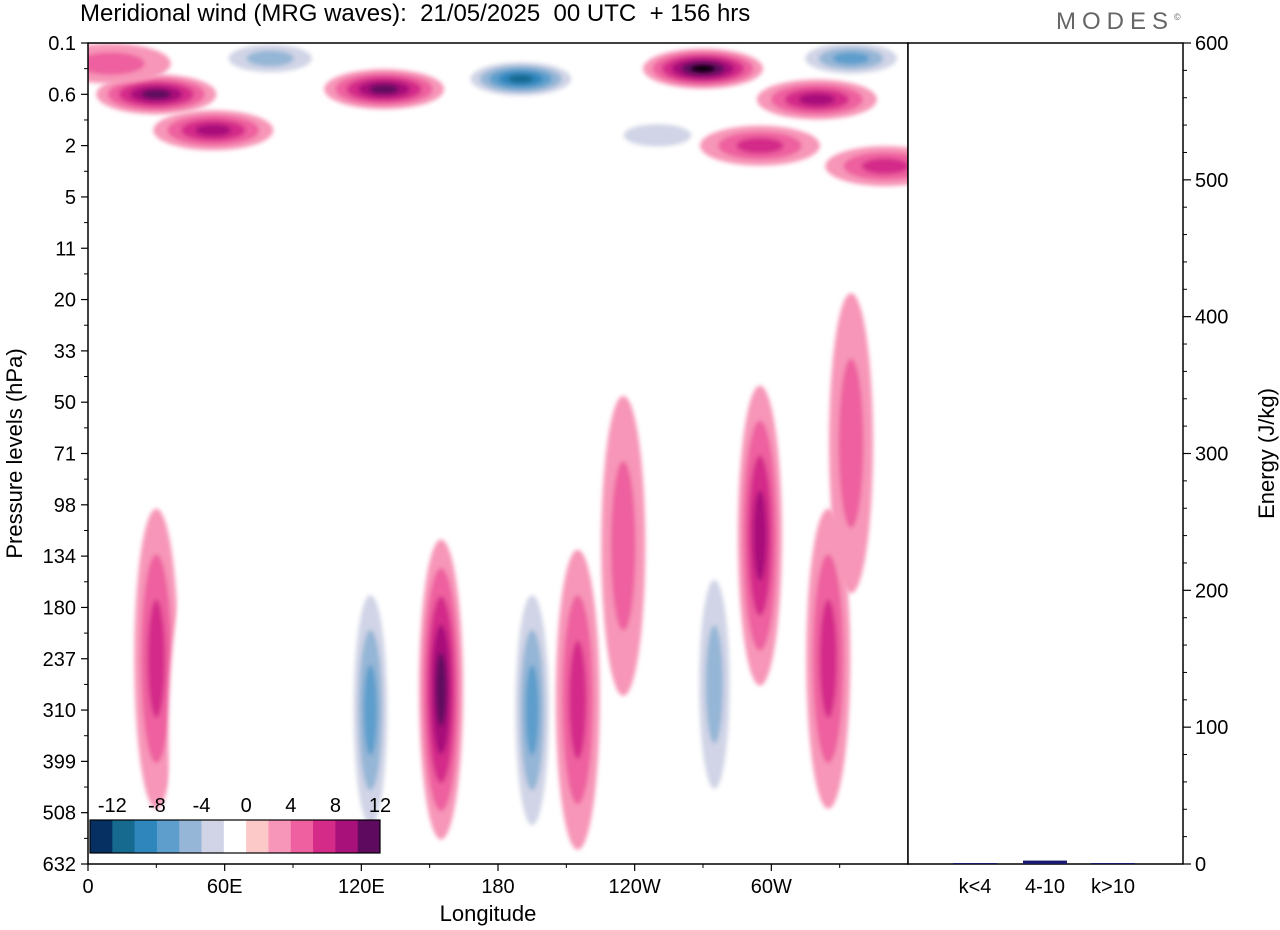 This screenshot has width=1280, height=930. Describe the element at coordinates (59, 711) in the screenshot. I see `y-tick-label: 310` at that location.